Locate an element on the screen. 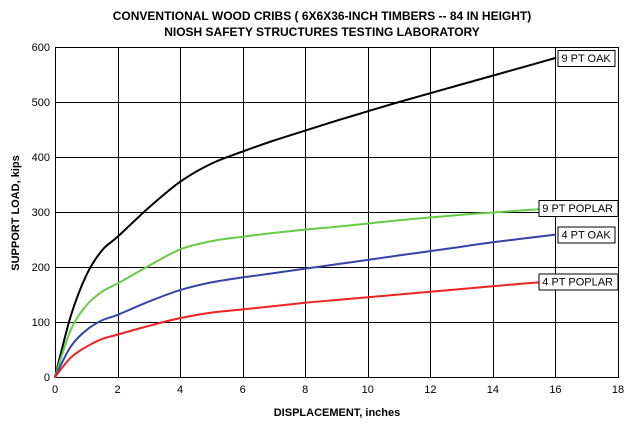 This screenshot has width=624, height=426. x-tick-label: 10 is located at coordinates (368, 390).